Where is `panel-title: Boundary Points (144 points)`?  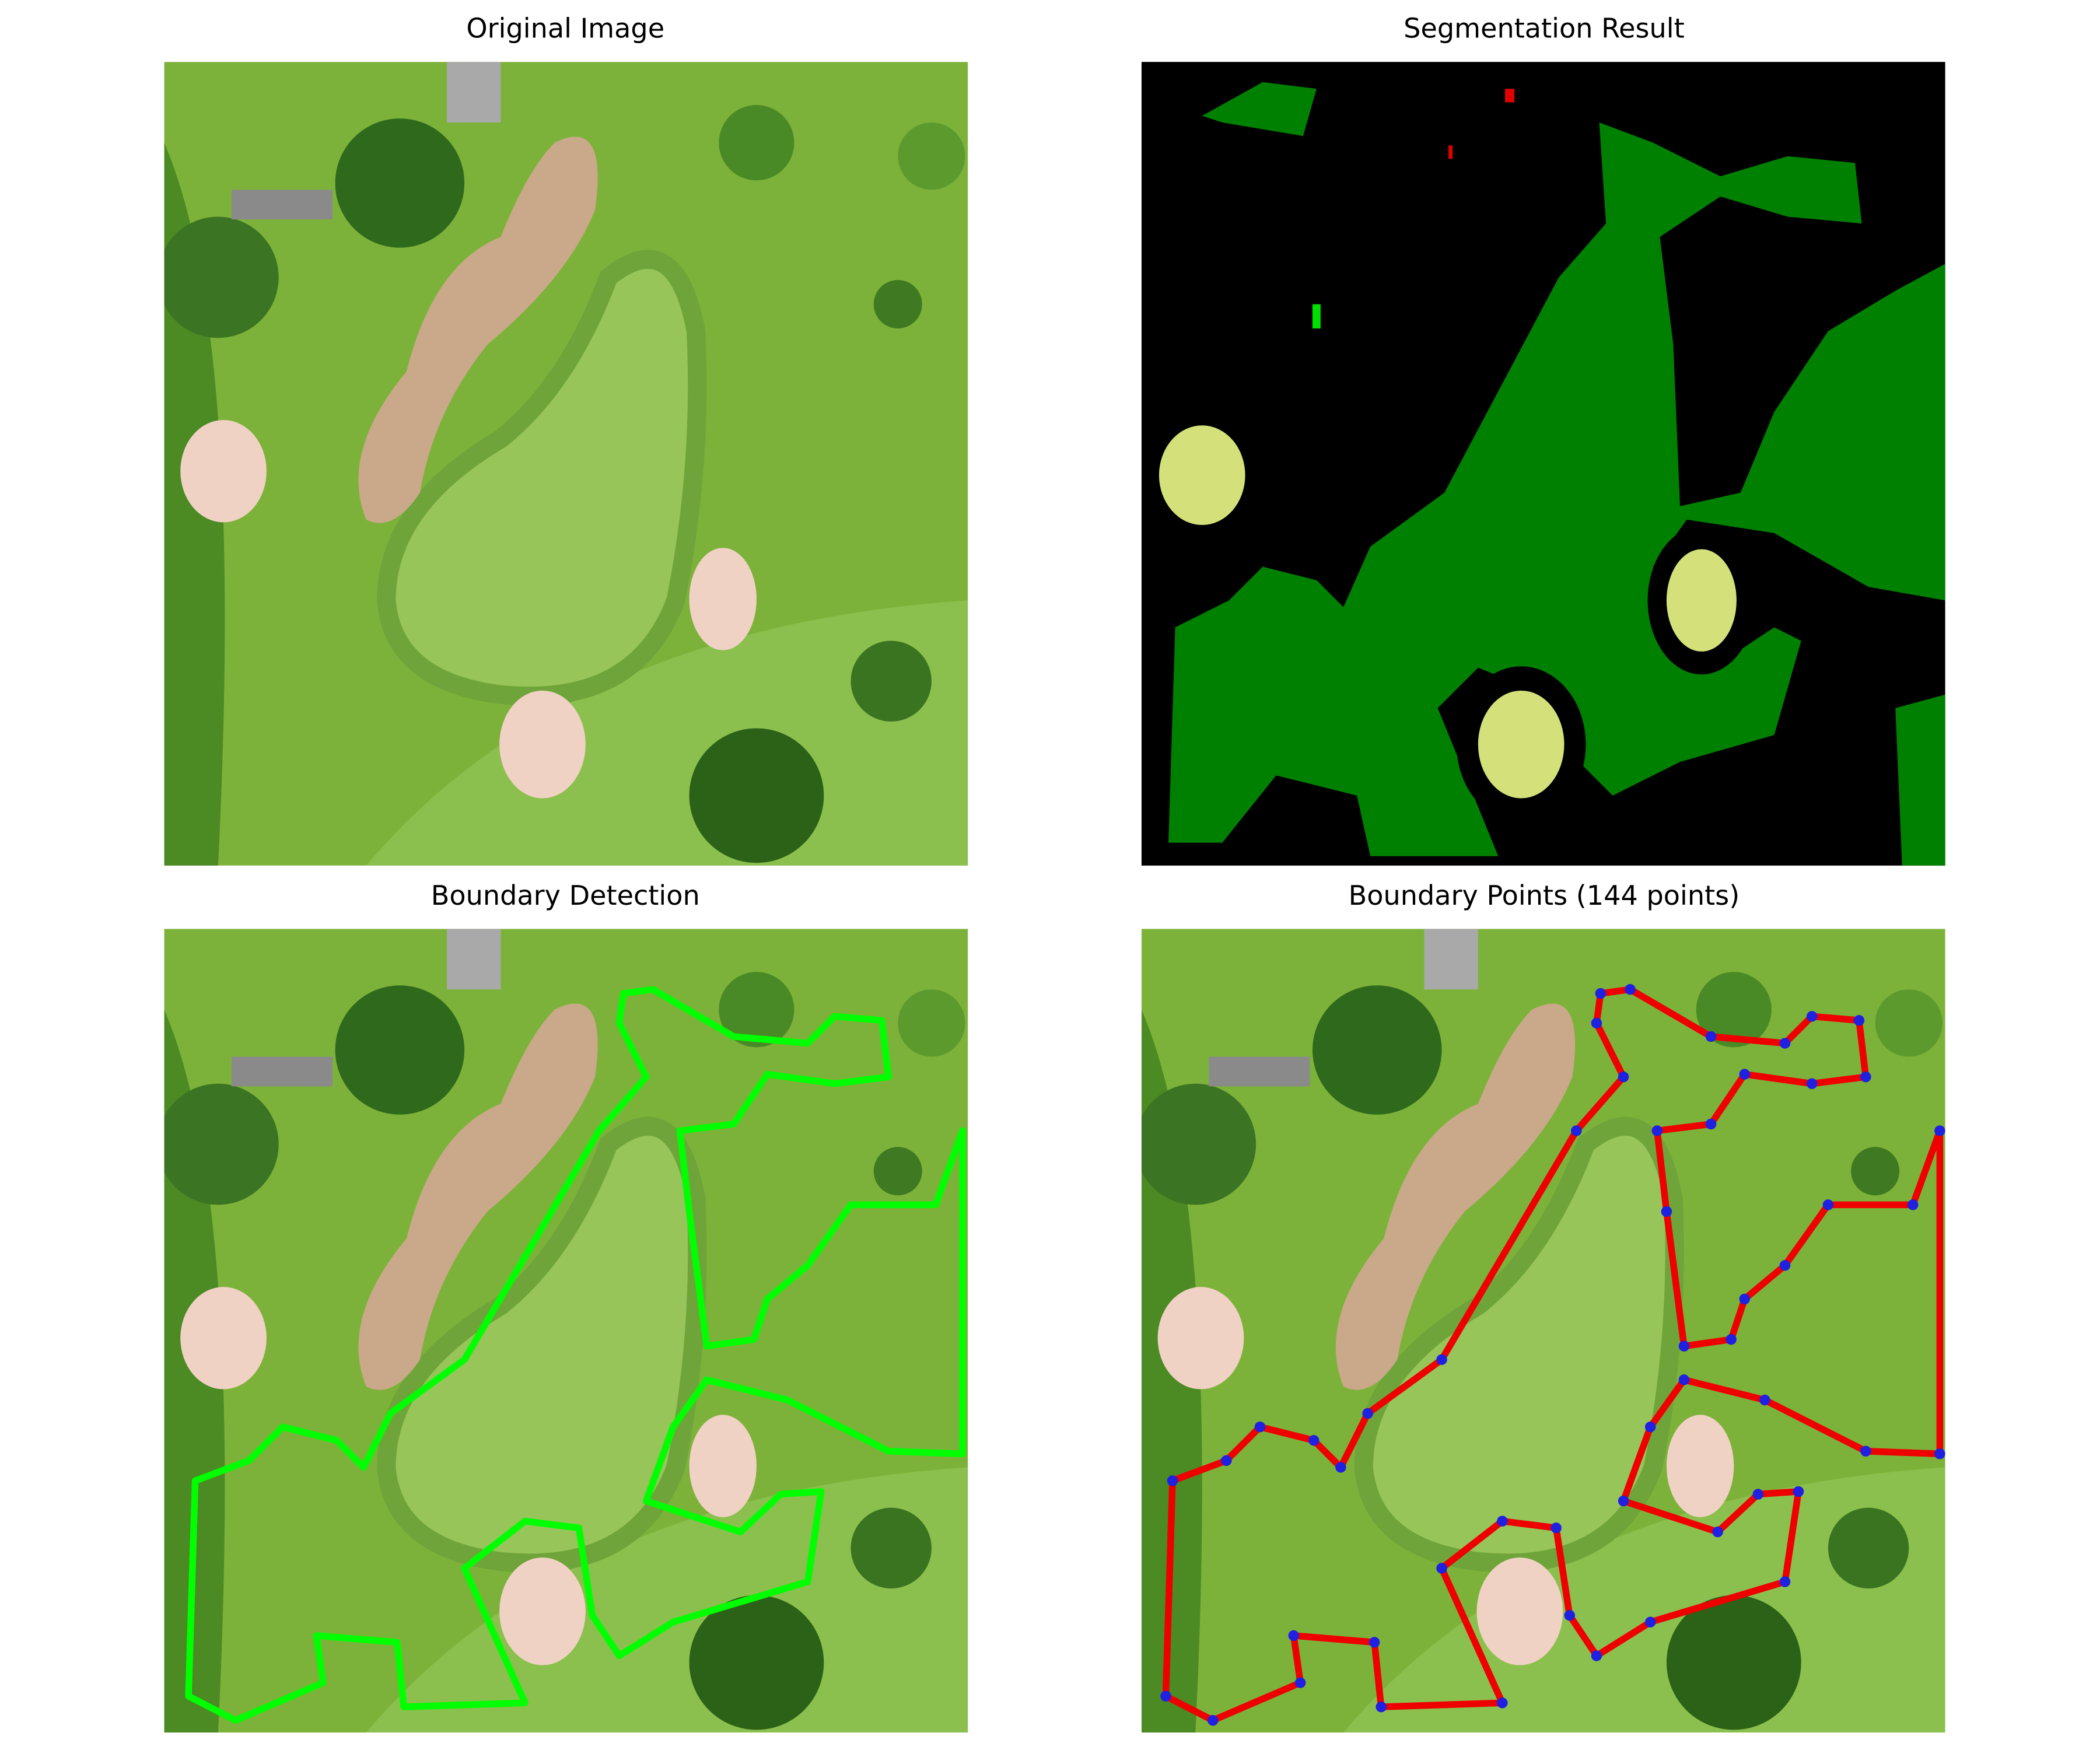
panel-title: Boundary Points (144 points) is located at coordinates (1545, 895).